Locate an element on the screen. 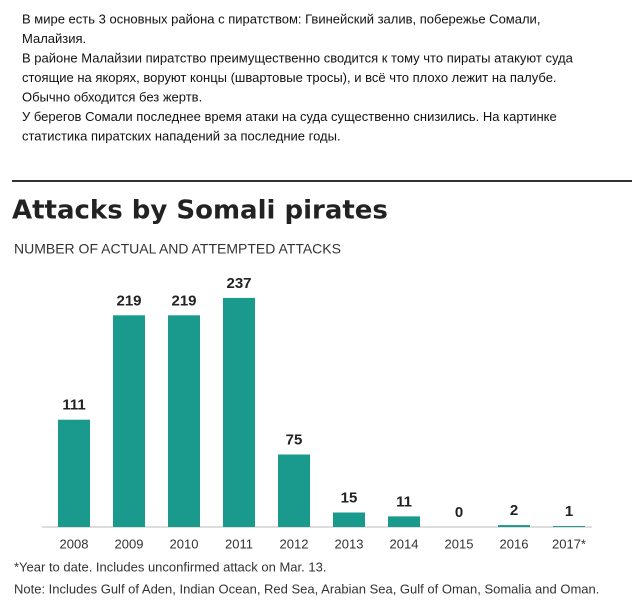  value-label: 237 is located at coordinates (238, 283).